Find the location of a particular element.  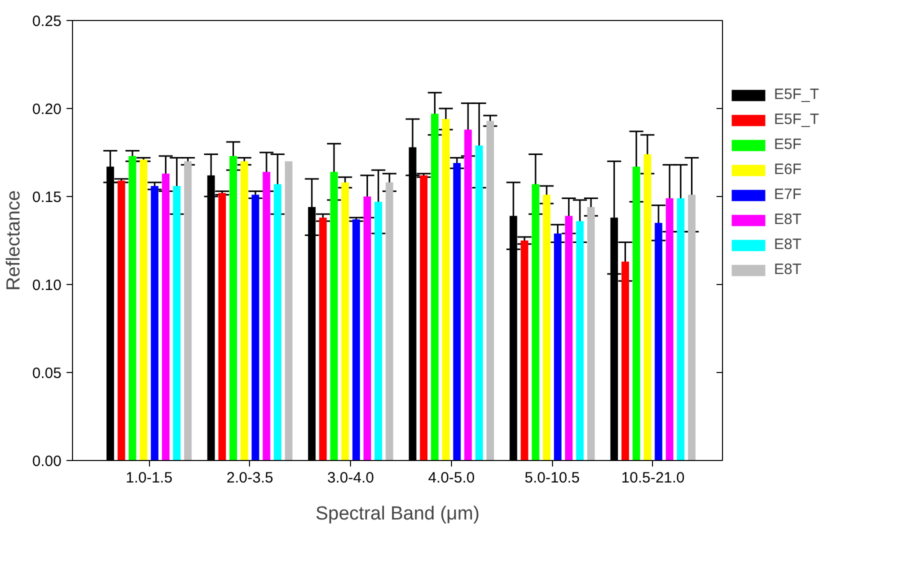

x-tick-label: 3.0-4.0 is located at coordinates (350, 478).